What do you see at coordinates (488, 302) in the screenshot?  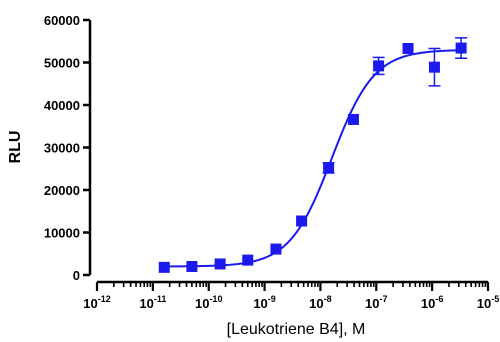 I see `x-tick-label: 10⁻⁵` at bounding box center [488, 302].